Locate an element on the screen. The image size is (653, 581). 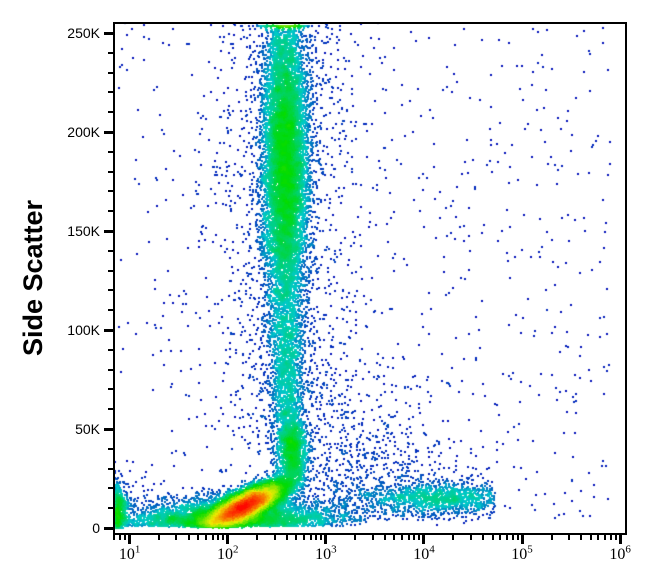
x-tick-exponent: 2 is located at coordinates (236, 549).